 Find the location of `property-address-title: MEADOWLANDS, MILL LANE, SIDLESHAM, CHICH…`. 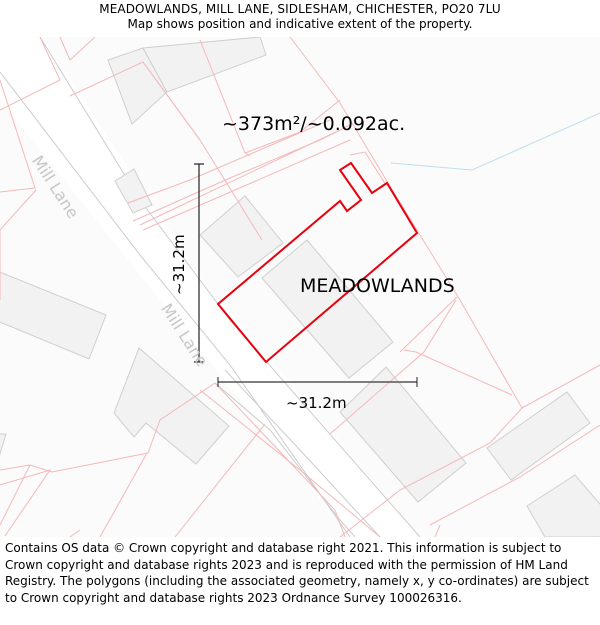

property-address-title: MEADOWLANDS, MILL LANE, SIDLESHAM, CHICH… is located at coordinates (300, 9).